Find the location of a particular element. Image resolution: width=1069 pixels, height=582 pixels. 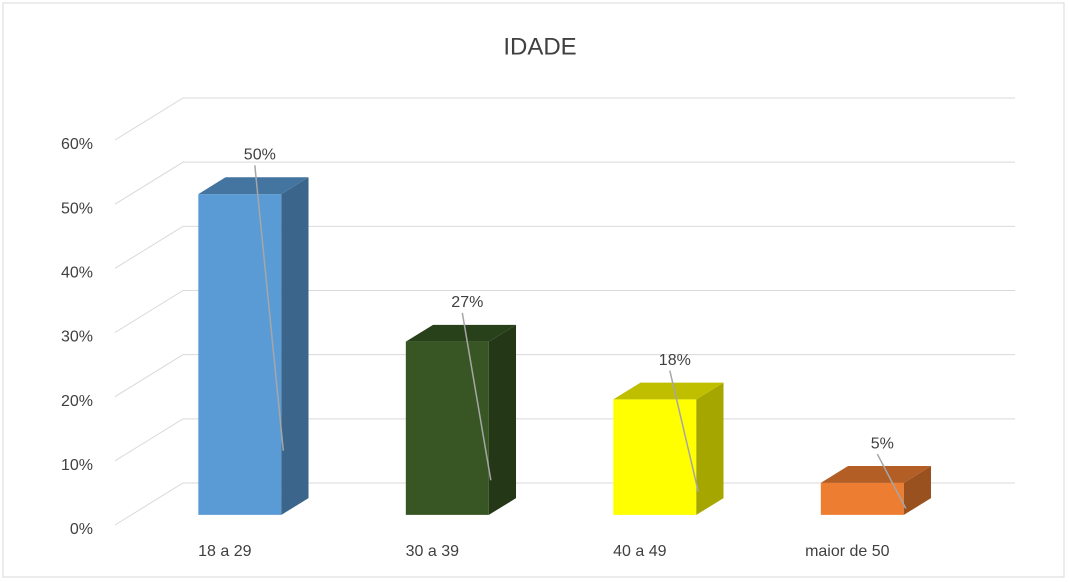

x-tick-label: 30 a 39 is located at coordinates (432, 551).